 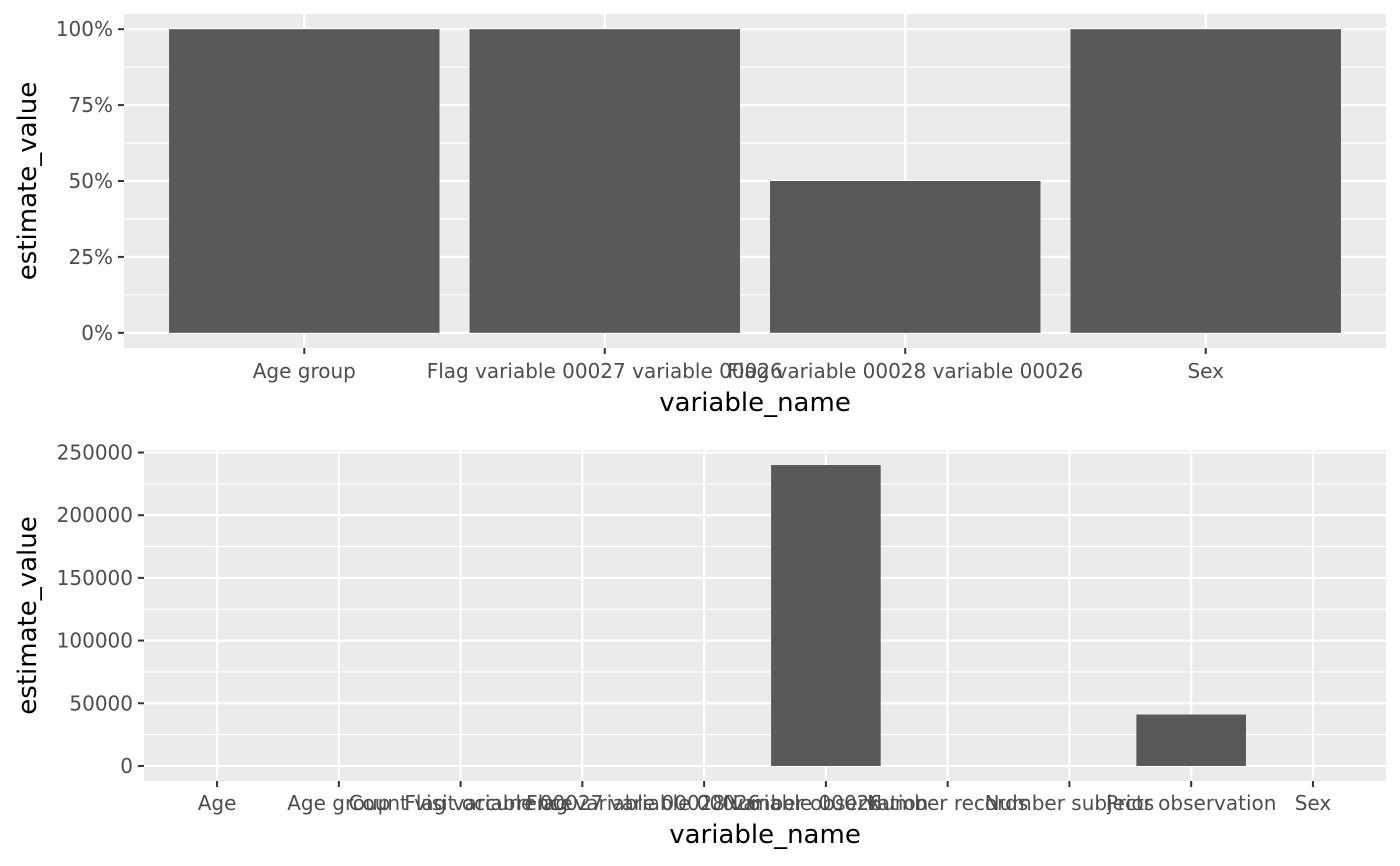 What do you see at coordinates (126, 766) in the screenshot?
I see `y-tick-label: 0` at bounding box center [126, 766].